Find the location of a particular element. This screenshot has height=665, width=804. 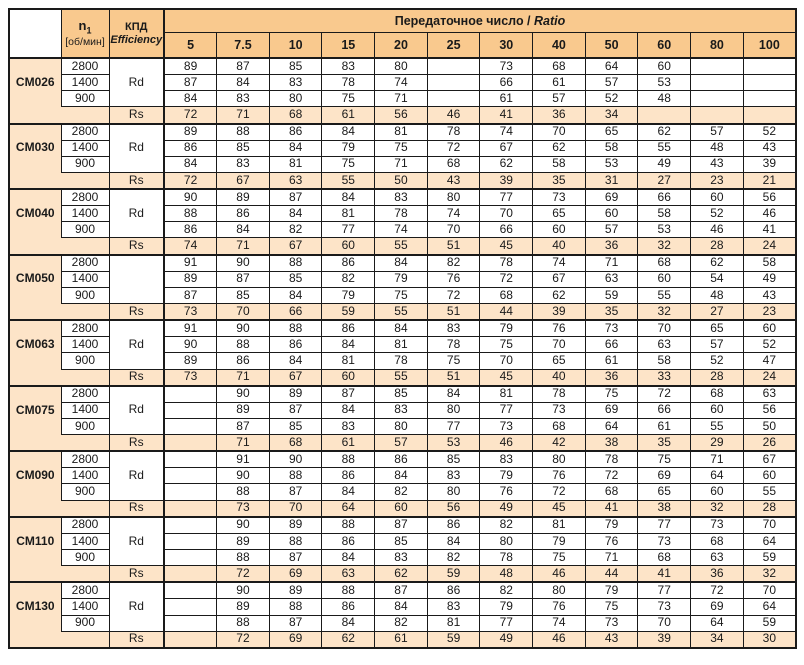

rs-row: Rs 71 68 61 57 53 46 42 38 35 29 26 is located at coordinates (403, 443).